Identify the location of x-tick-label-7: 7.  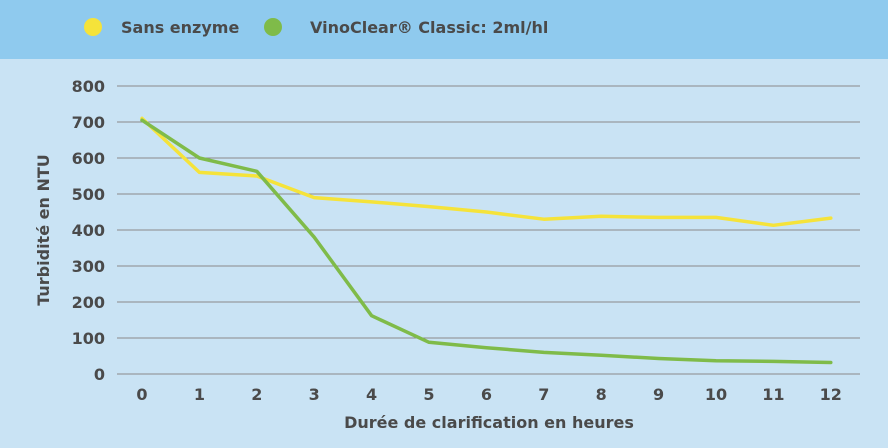
(543, 394).